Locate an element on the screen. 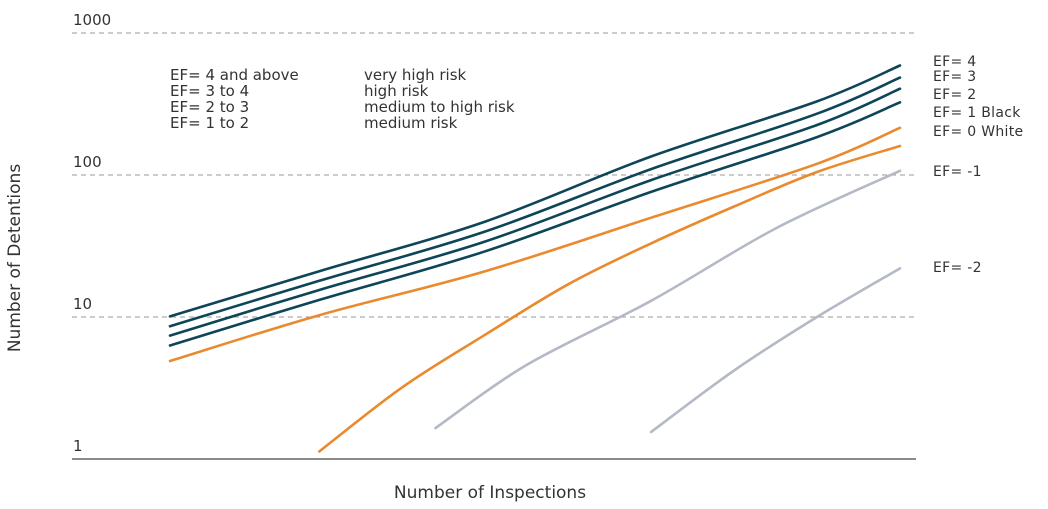 This screenshot has height=509, width=1048. legend-risk-3: medium to high risk is located at coordinates (439, 107).